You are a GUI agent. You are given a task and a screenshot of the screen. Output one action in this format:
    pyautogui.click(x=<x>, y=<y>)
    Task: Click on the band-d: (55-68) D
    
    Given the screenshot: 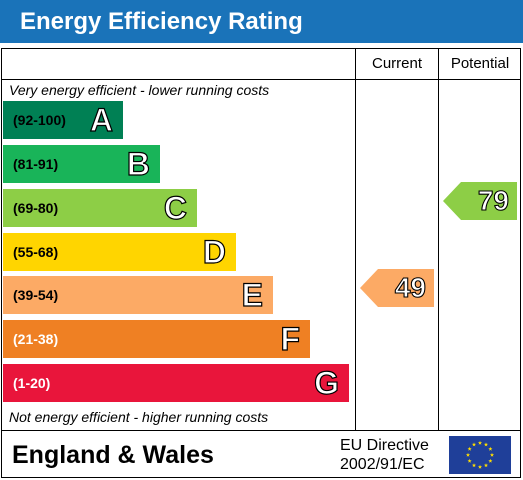 What is the action you would take?
    pyautogui.click(x=119, y=252)
    